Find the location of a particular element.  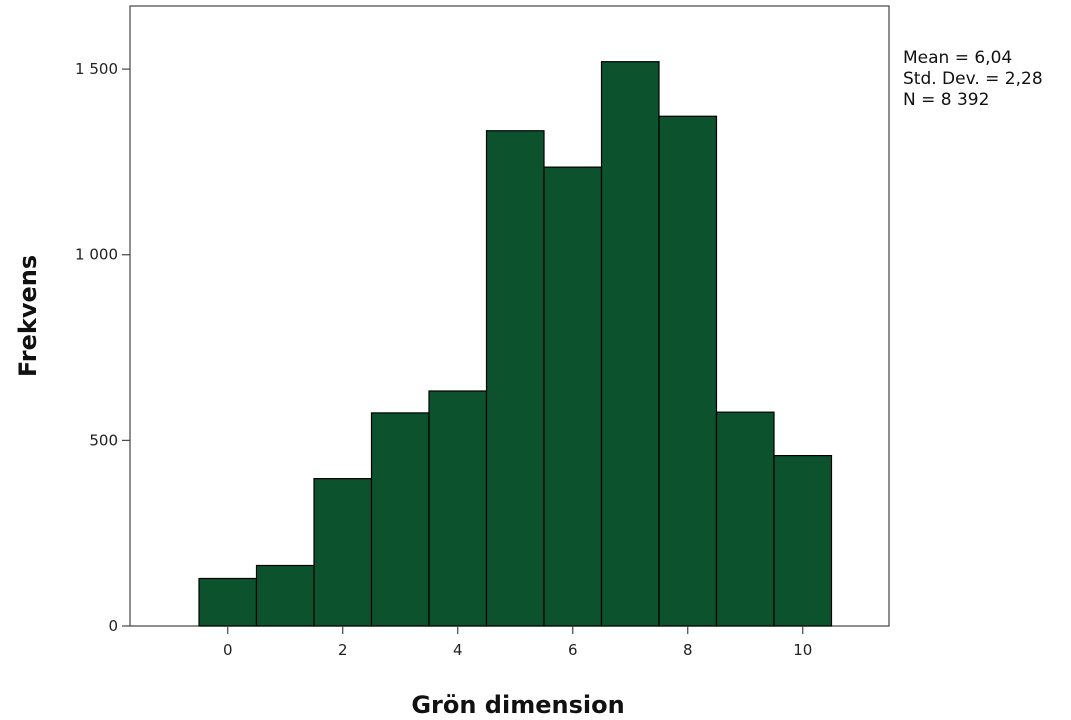

x-tick-label: 0 is located at coordinates (228, 650).